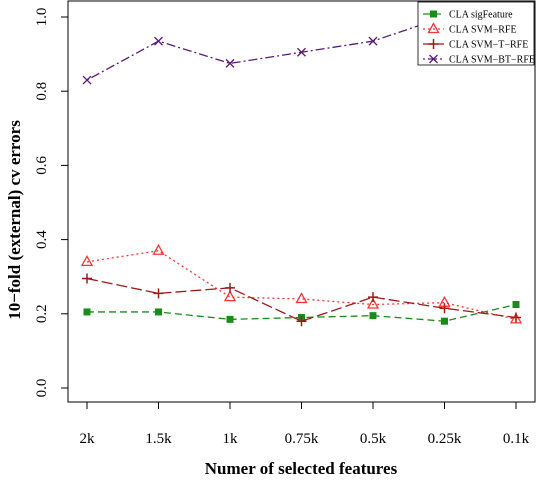 Image resolution: width=536 pixels, height=481 pixels. What do you see at coordinates (305, 424) in the screenshot?
I see `x-axis: 2k 1.5k 1k 0.75k 0.5k 0.25k 0.1k` at bounding box center [305, 424].